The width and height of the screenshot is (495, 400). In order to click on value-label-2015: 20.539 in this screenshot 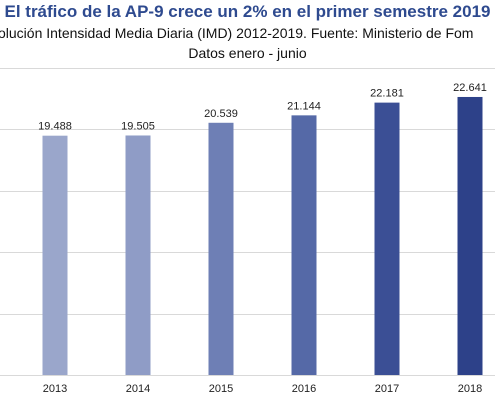, I will do `click(221, 114)`.